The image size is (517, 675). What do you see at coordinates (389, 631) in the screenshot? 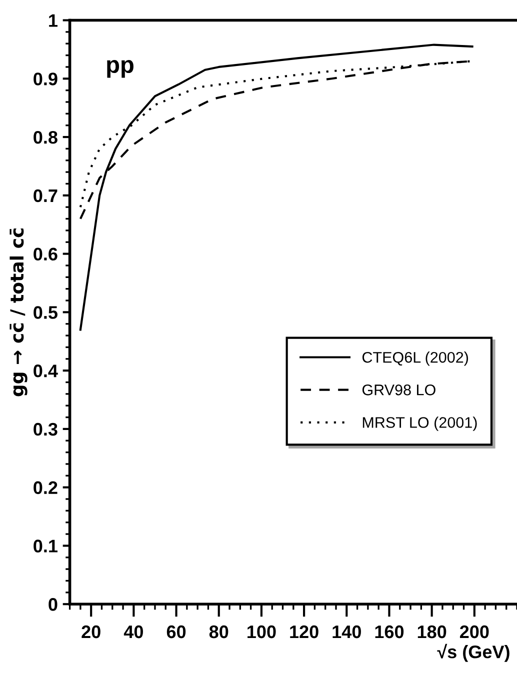
I see `x-tick-label: 160` at bounding box center [389, 631].